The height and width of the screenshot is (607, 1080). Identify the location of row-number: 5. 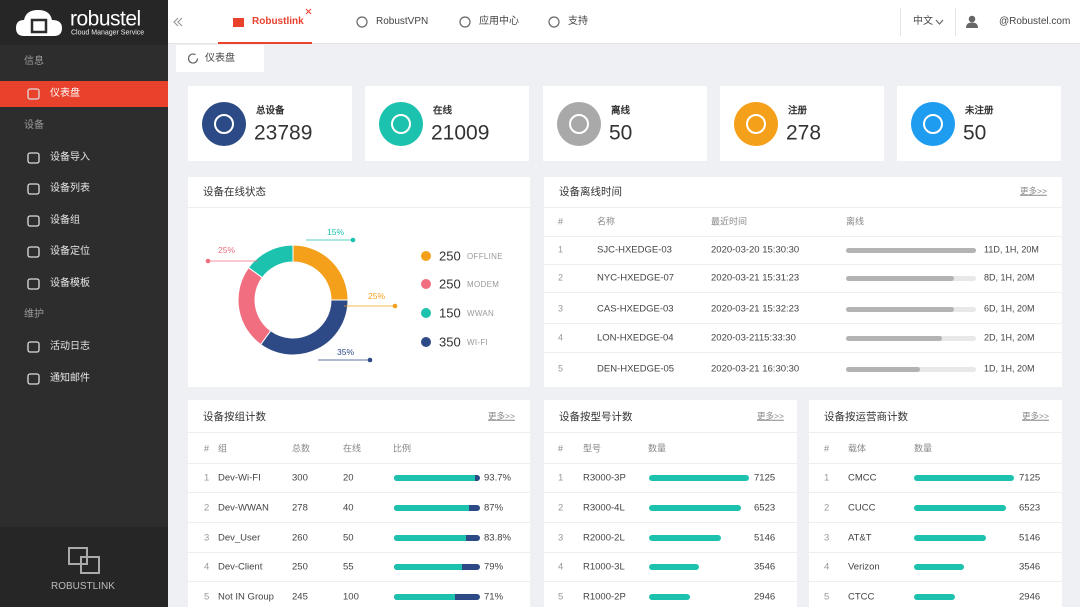
(561, 368).